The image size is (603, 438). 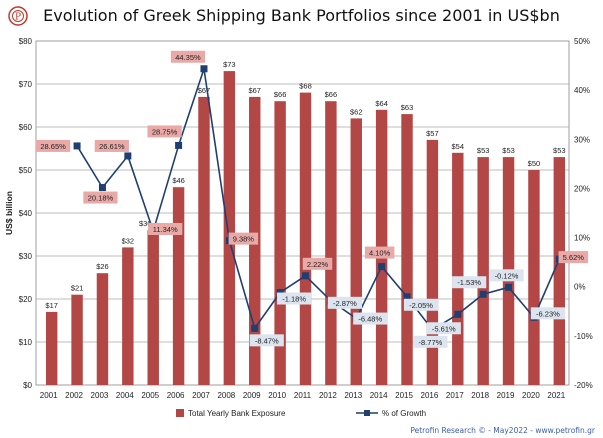 What do you see at coordinates (356, 111) in the screenshot?
I see `bar-value-label: $62` at bounding box center [356, 111].